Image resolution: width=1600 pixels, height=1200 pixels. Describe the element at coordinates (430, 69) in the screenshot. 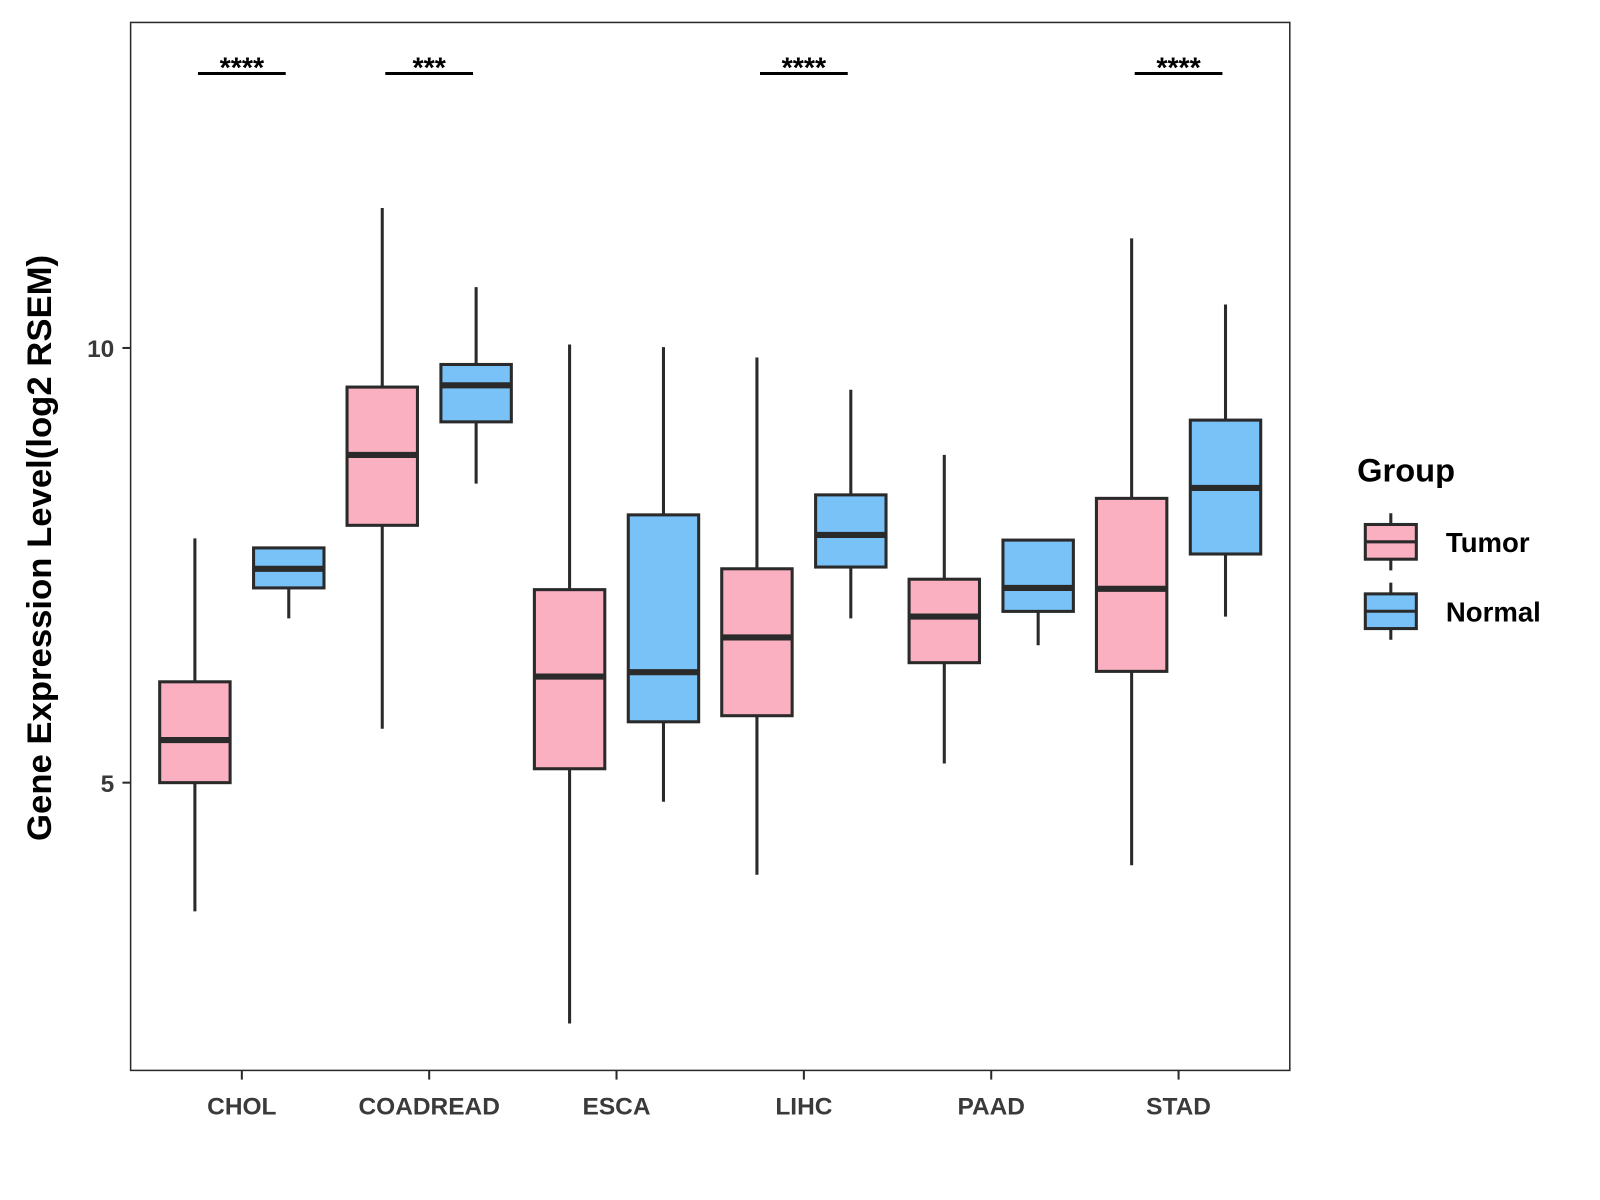

I see `significance-label: ***` at that location.